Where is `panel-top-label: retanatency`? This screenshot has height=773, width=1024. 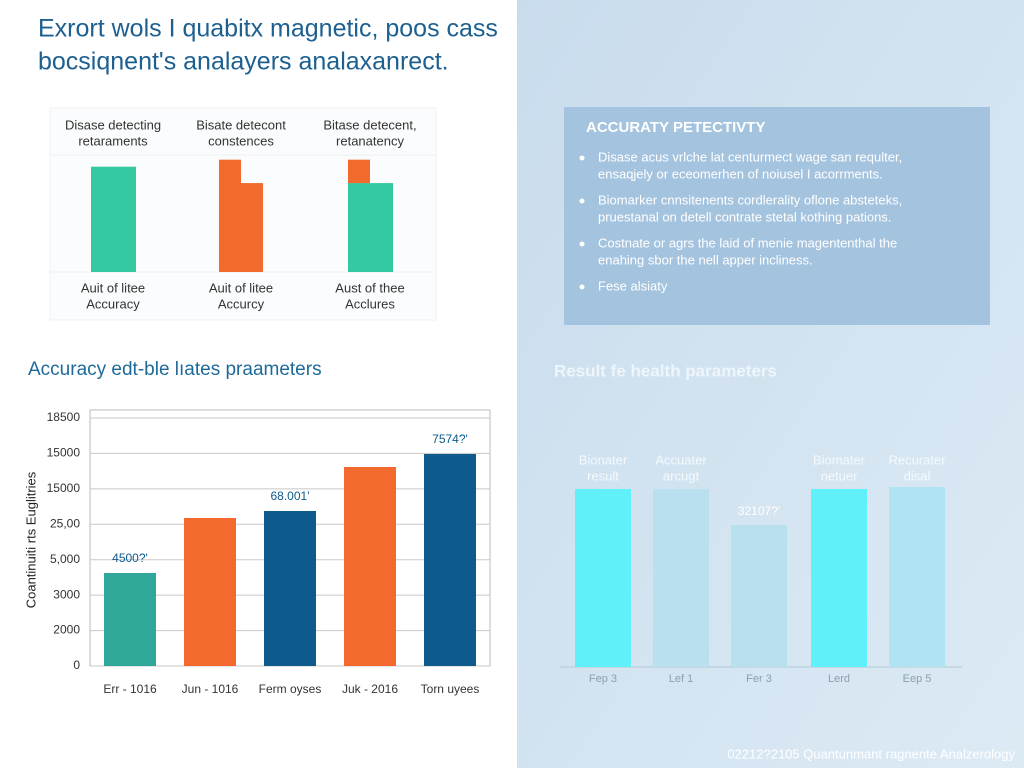 panel-top-label: retanatency is located at coordinates (370, 140).